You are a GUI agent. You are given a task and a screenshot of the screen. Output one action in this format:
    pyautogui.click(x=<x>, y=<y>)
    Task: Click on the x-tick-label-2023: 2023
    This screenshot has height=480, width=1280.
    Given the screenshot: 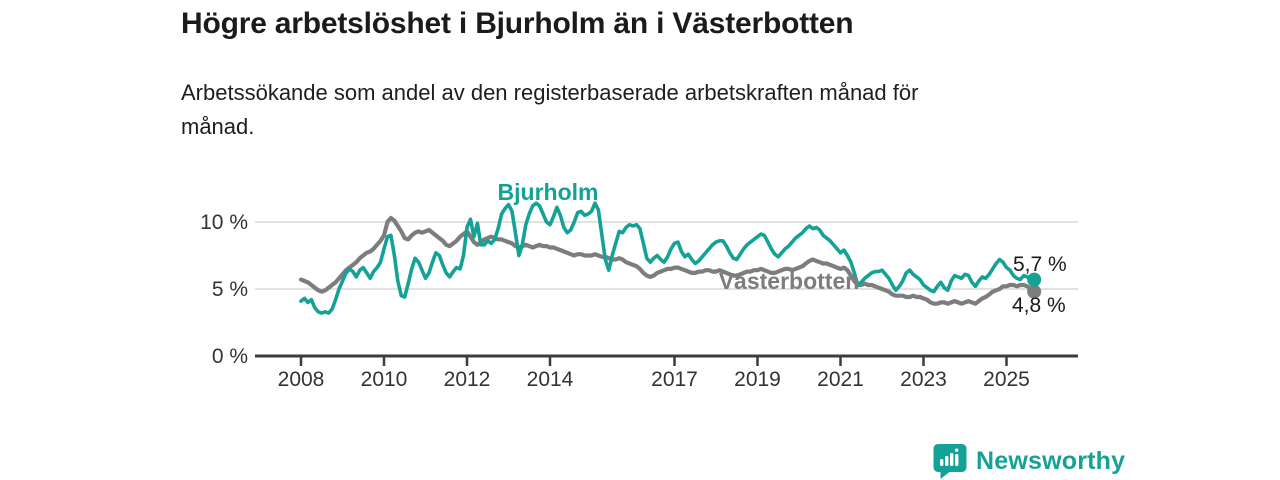 What is the action you would take?
    pyautogui.click(x=923, y=379)
    